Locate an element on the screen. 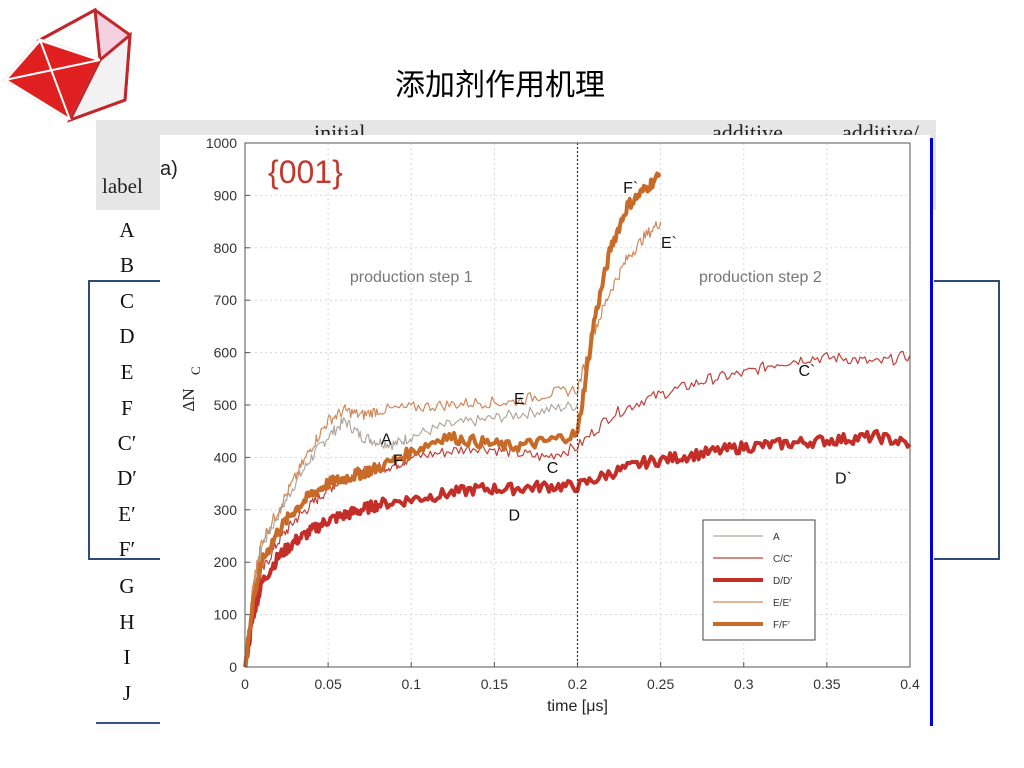 This screenshot has width=1024, height=768. bracket-right-bottom is located at coordinates (967, 559).